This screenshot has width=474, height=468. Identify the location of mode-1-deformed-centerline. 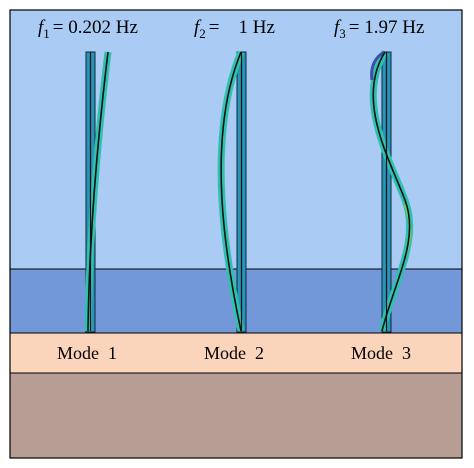
(98, 191).